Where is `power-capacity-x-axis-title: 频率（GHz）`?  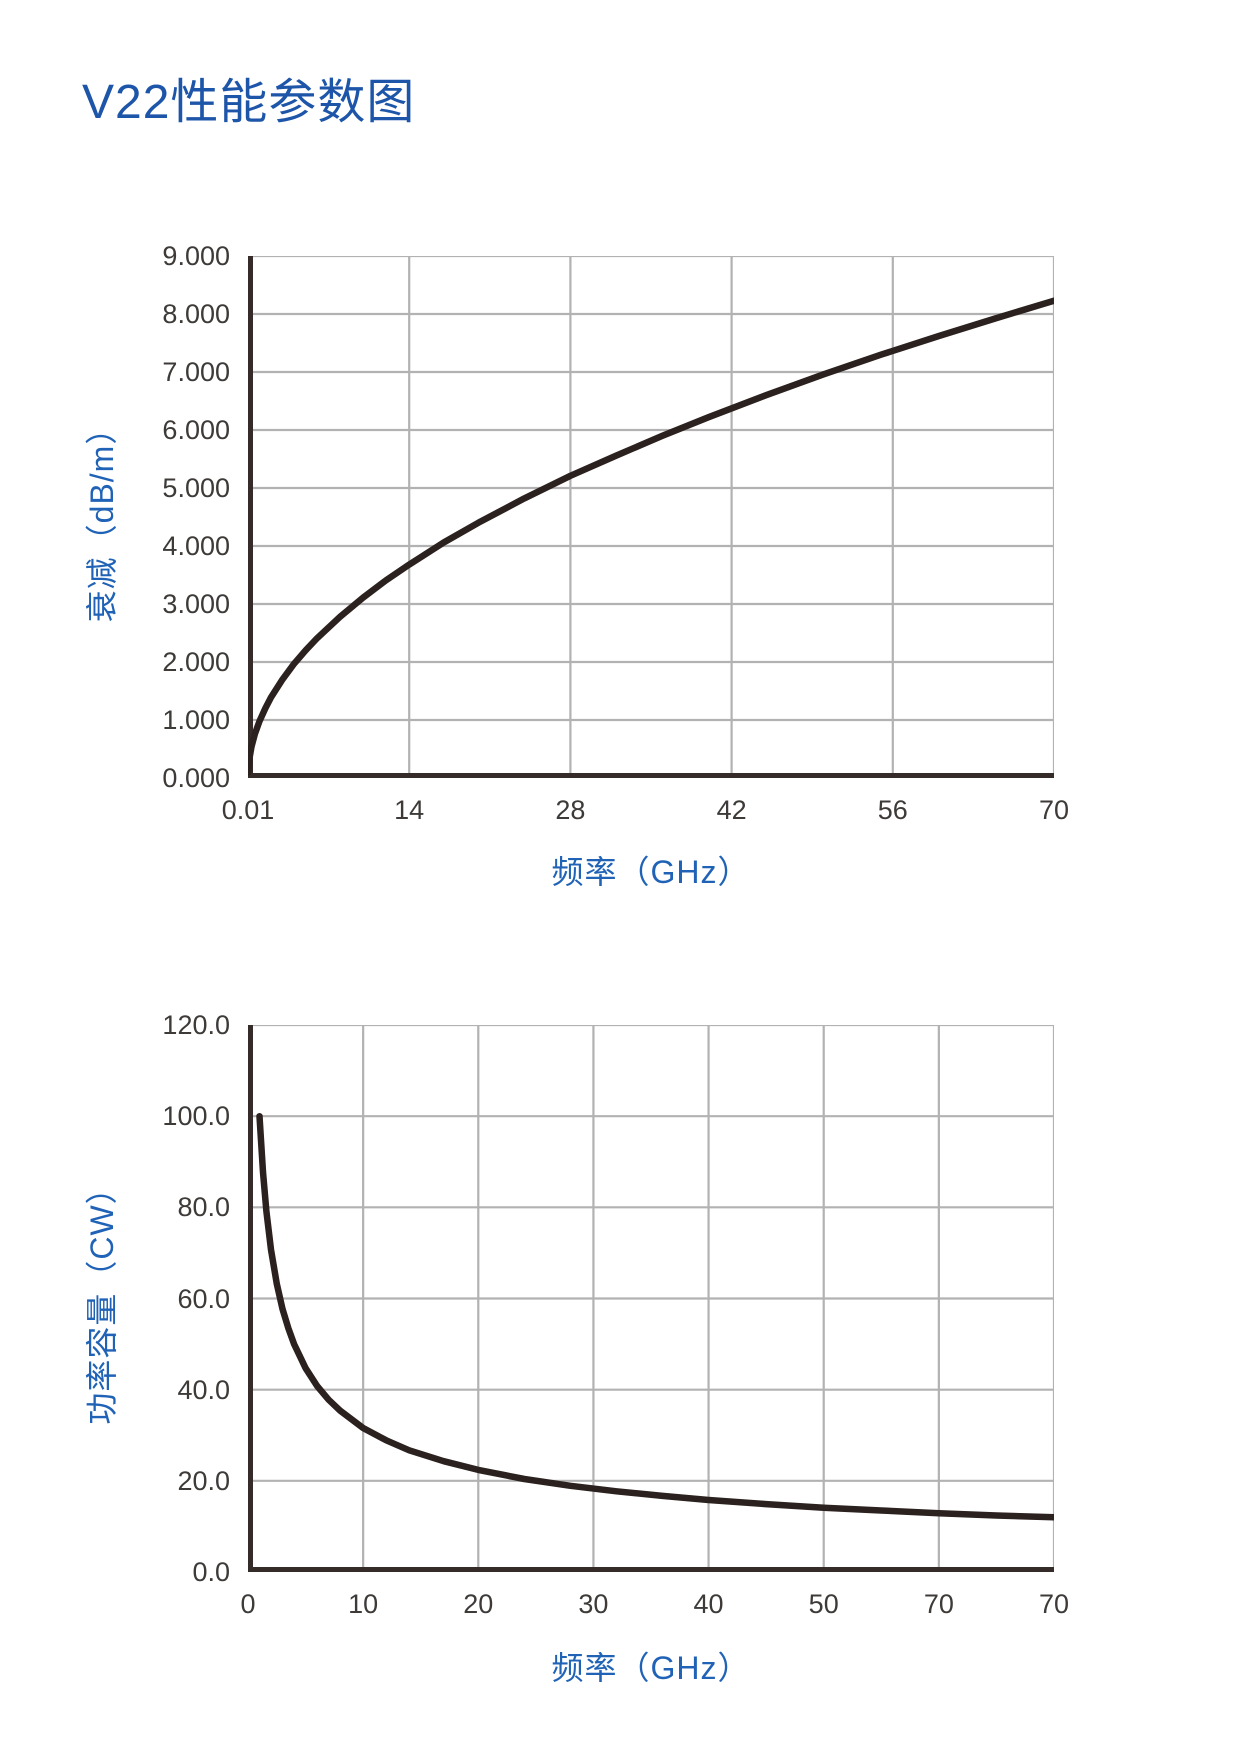
power-capacity-x-axis-title: 频率（GHz） is located at coordinates (651, 1668).